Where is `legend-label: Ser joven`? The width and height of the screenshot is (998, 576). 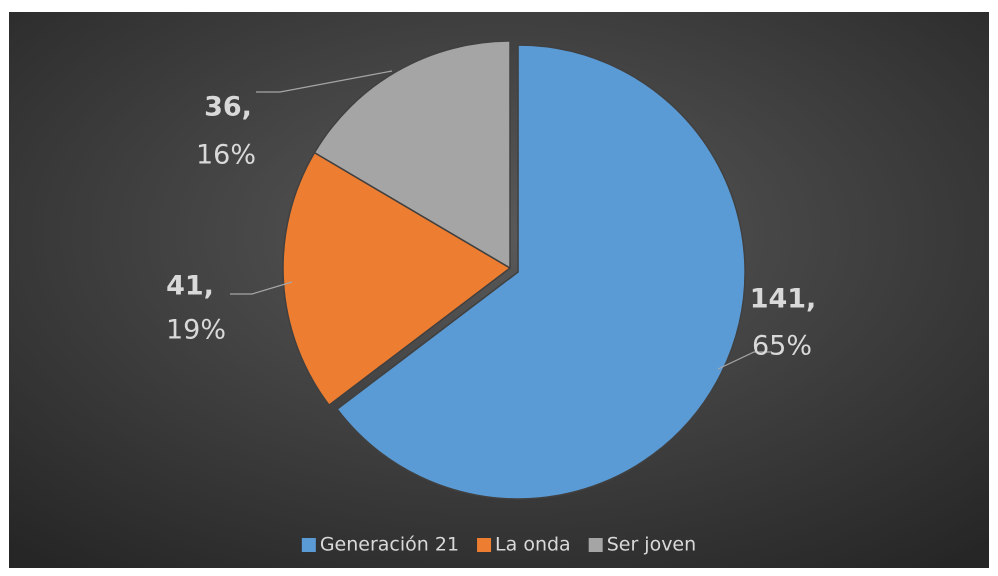 legend-label: Ser joven is located at coordinates (651, 545).